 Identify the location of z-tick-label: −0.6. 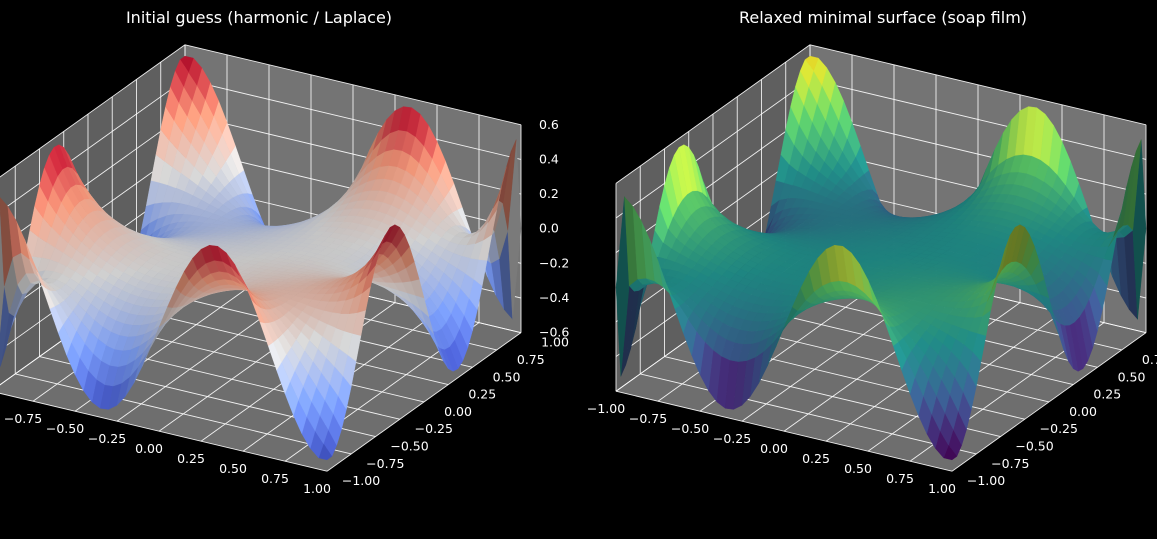
(554, 332).